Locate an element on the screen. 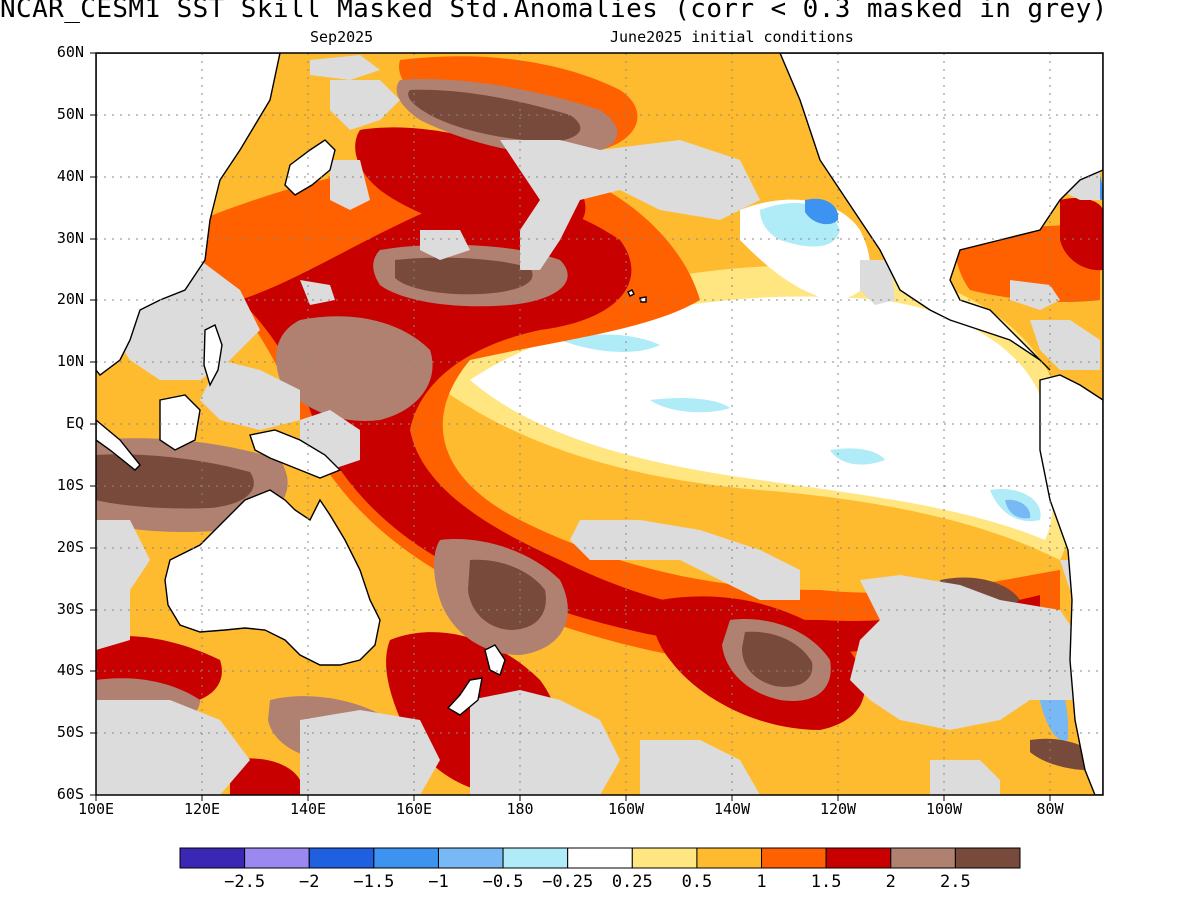 The height and width of the screenshot is (900, 1200). lat-label: 20S is located at coordinates (70, 546).